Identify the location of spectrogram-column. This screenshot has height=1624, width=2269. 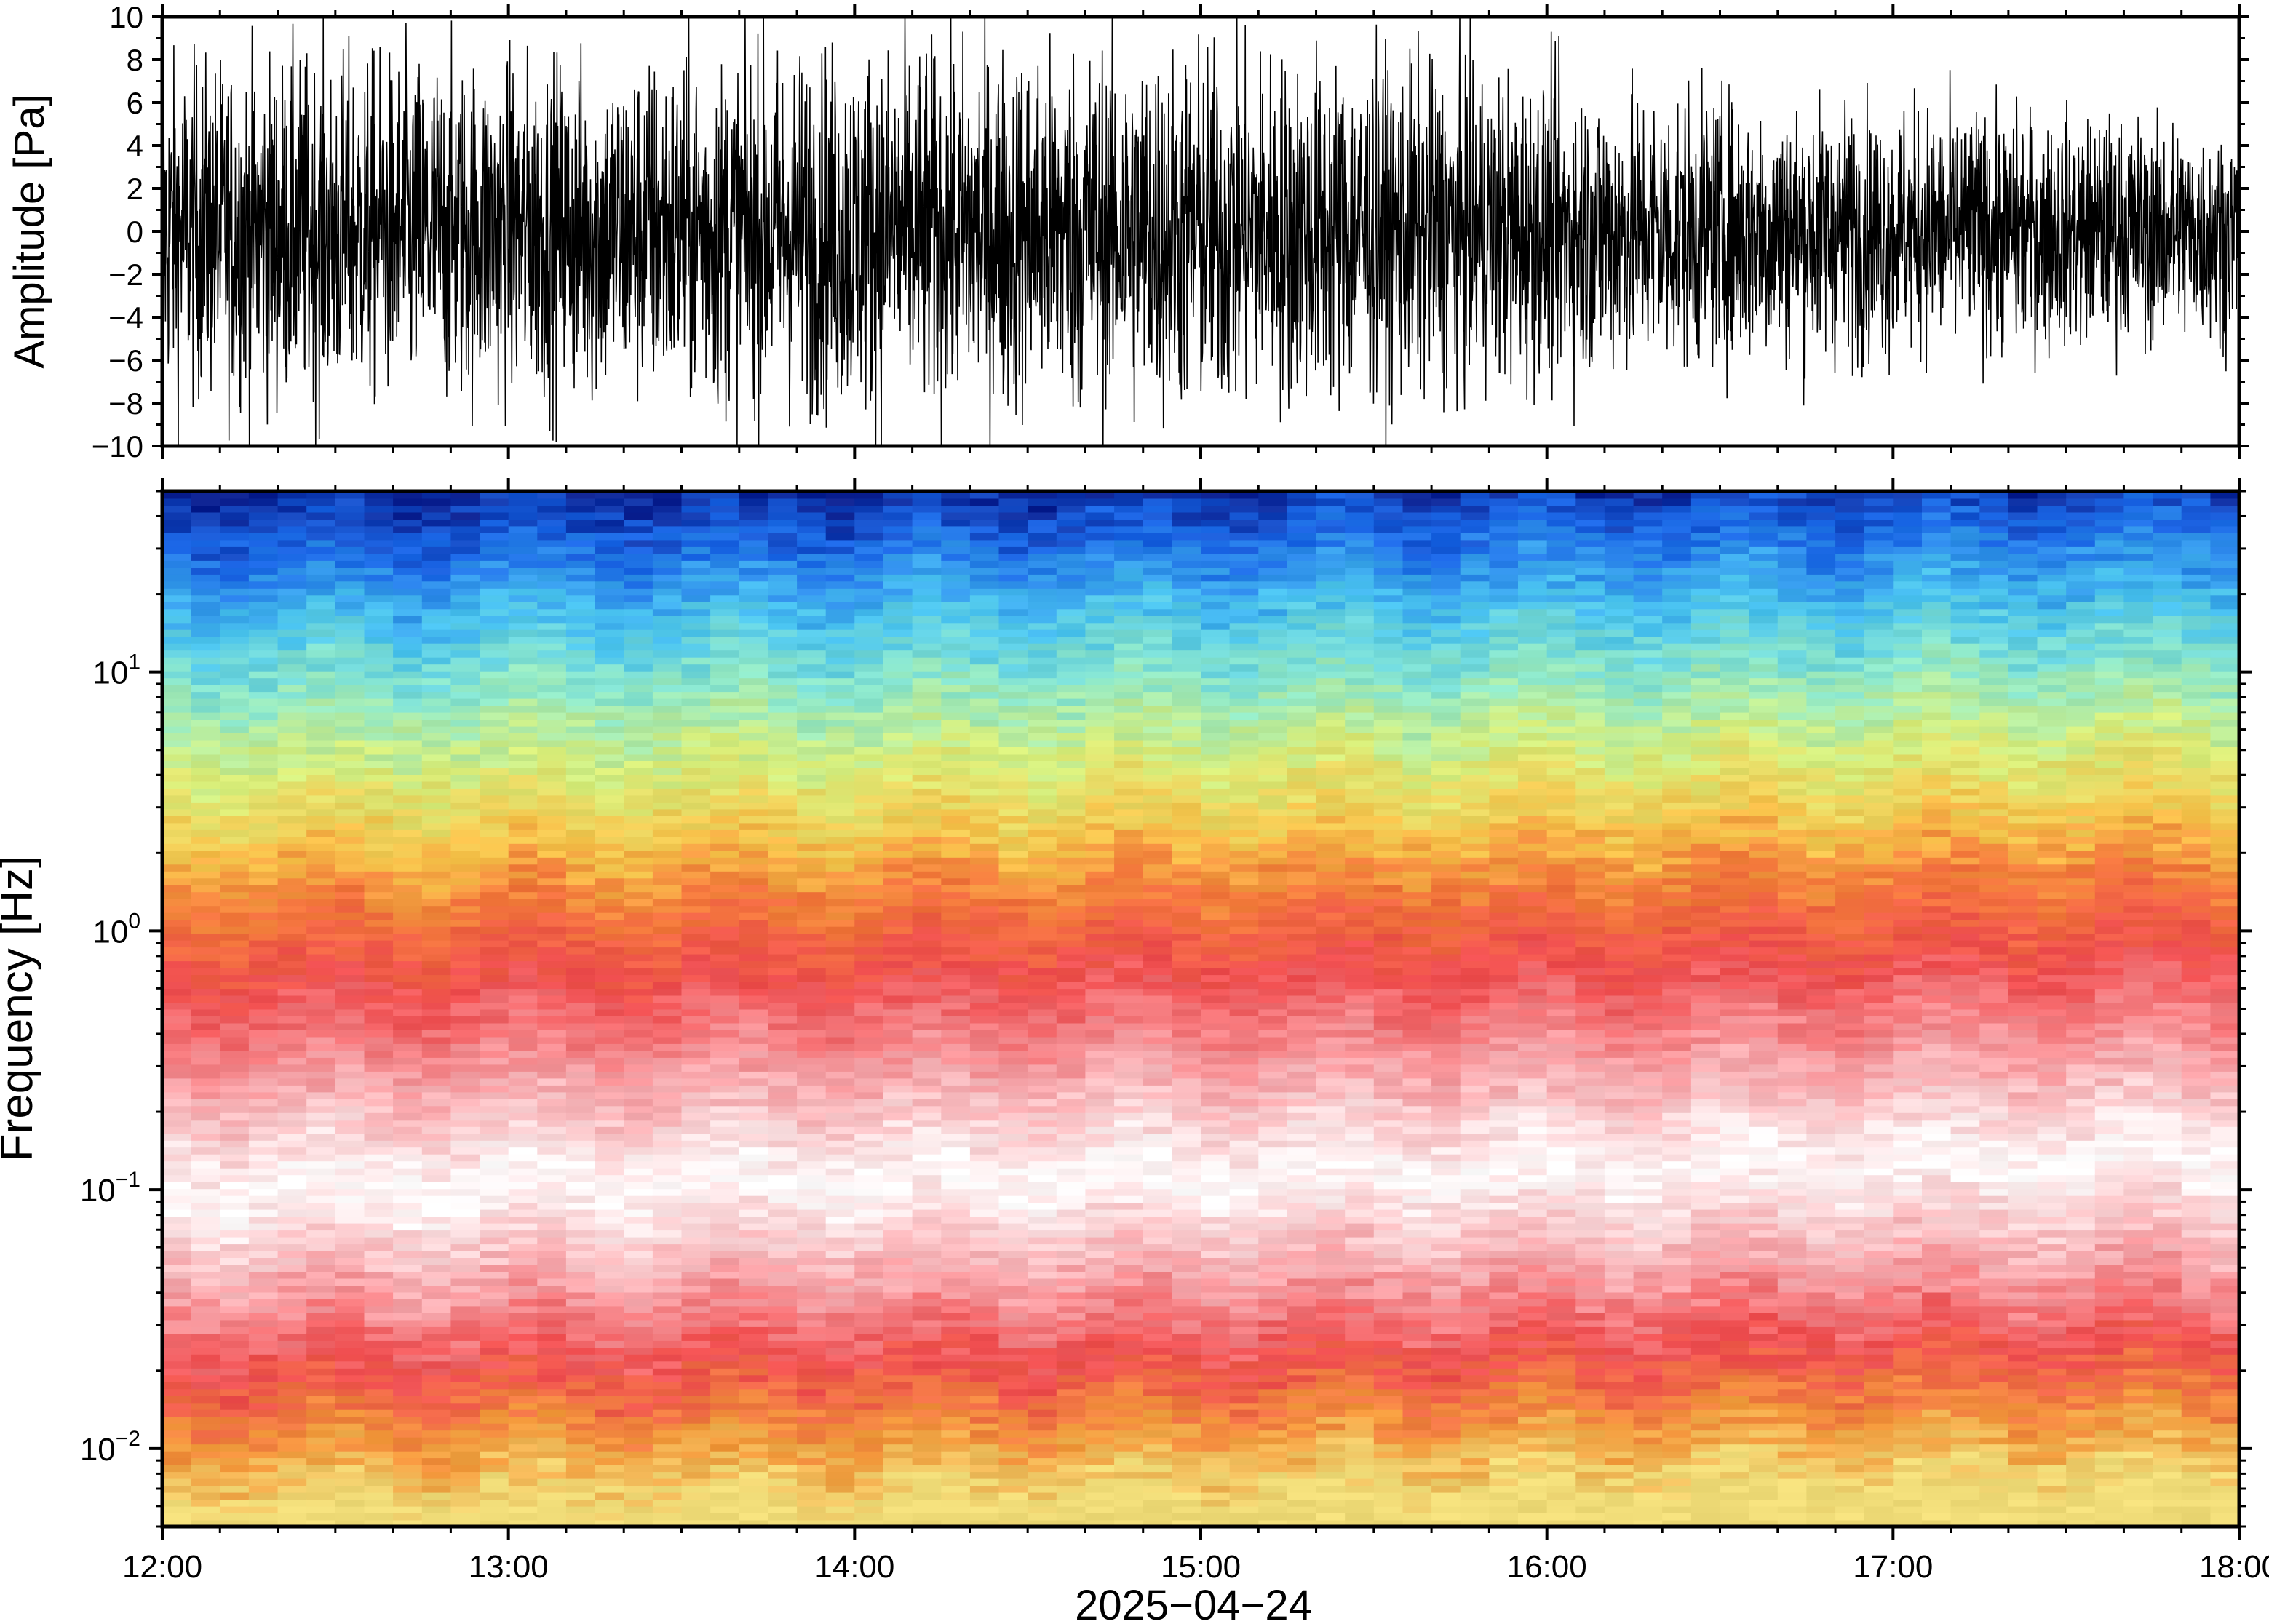
(437, 1009).